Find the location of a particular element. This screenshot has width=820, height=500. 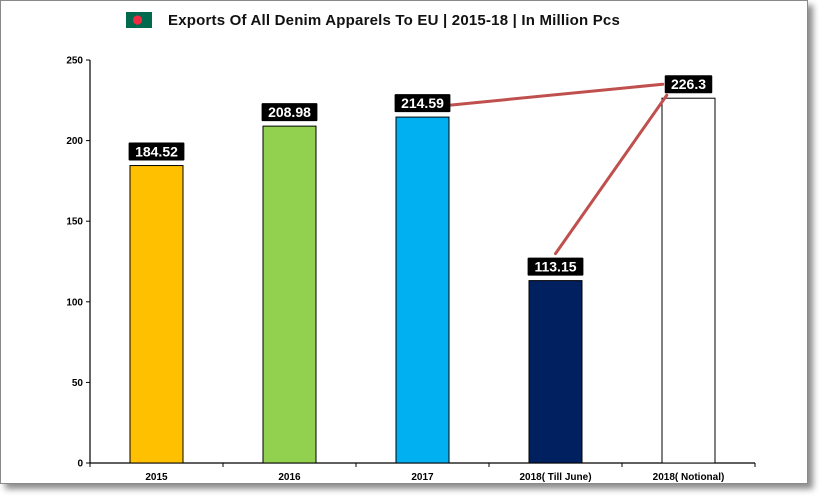

data-label: 113.15 is located at coordinates (555, 266).